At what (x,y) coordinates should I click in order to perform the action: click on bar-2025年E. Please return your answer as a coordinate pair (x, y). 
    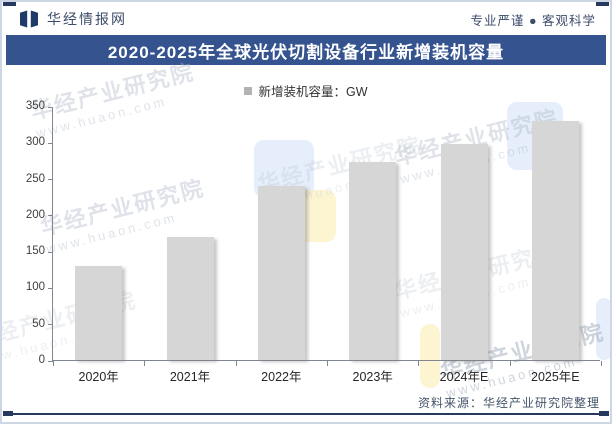
    Looking at the image, I should click on (555, 240).